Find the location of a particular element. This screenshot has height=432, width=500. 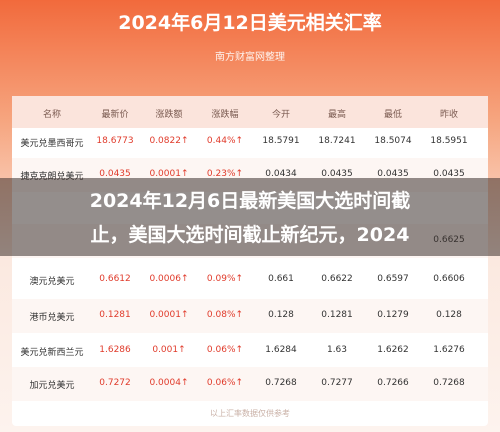

table-cell: 18.5951 is located at coordinates (449, 141).